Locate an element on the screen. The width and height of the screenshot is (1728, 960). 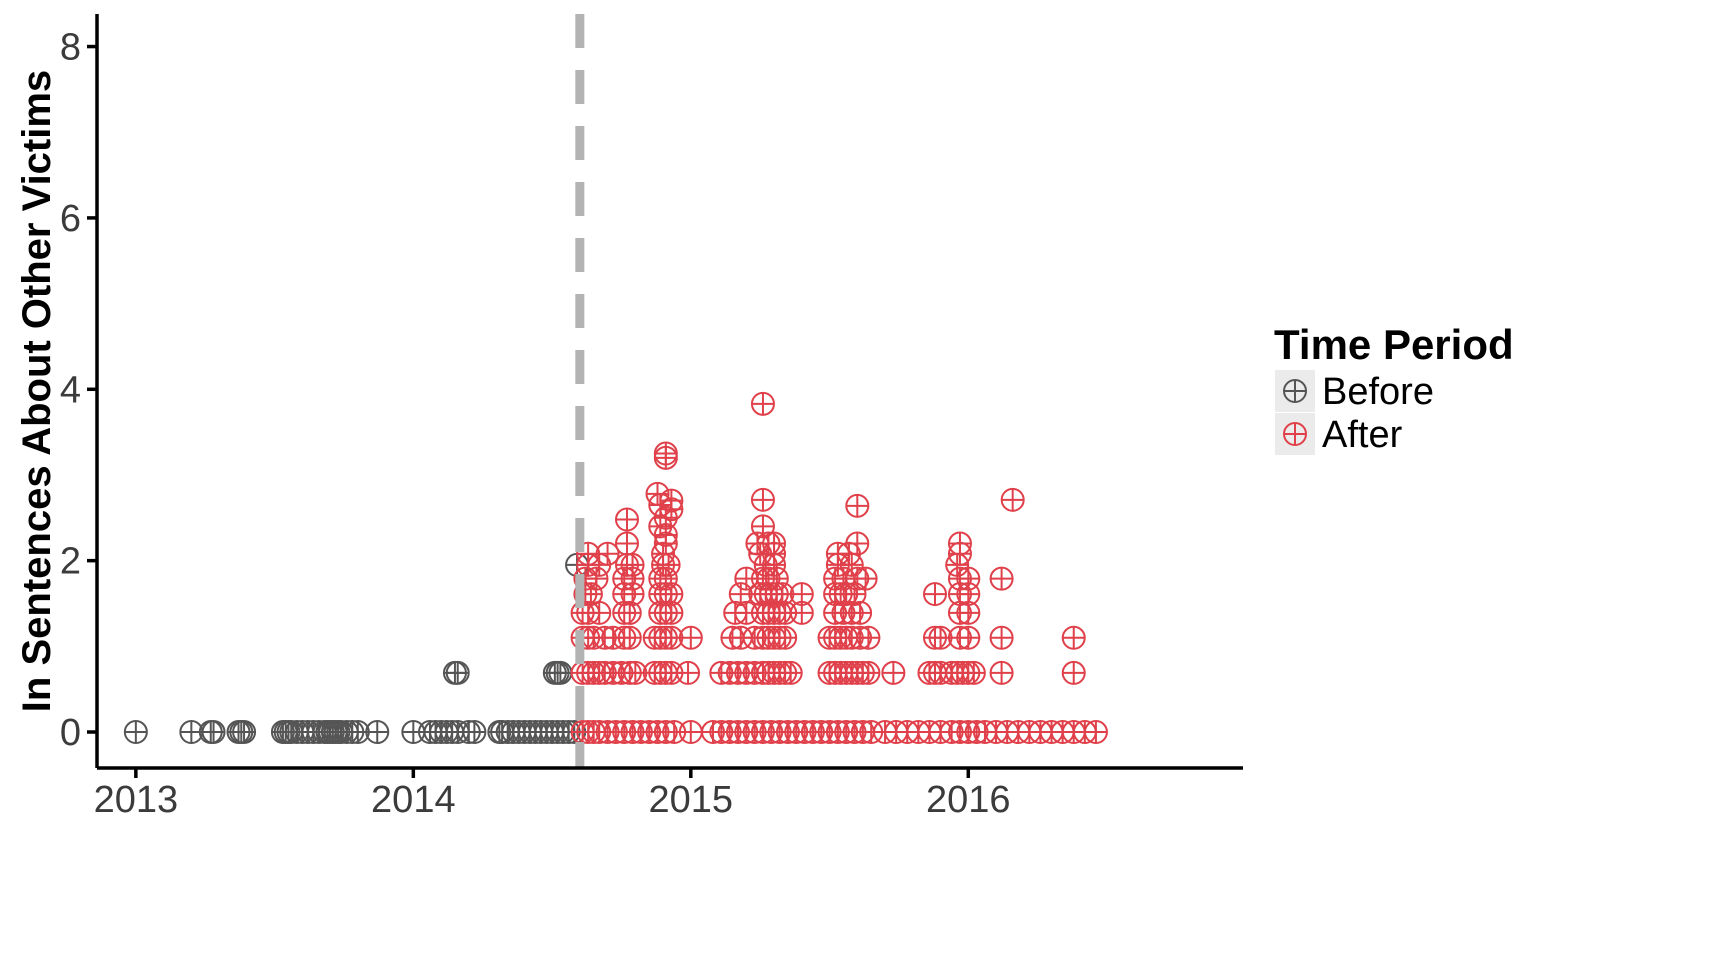
legend-item-after: After is located at coordinates (1339, 434).